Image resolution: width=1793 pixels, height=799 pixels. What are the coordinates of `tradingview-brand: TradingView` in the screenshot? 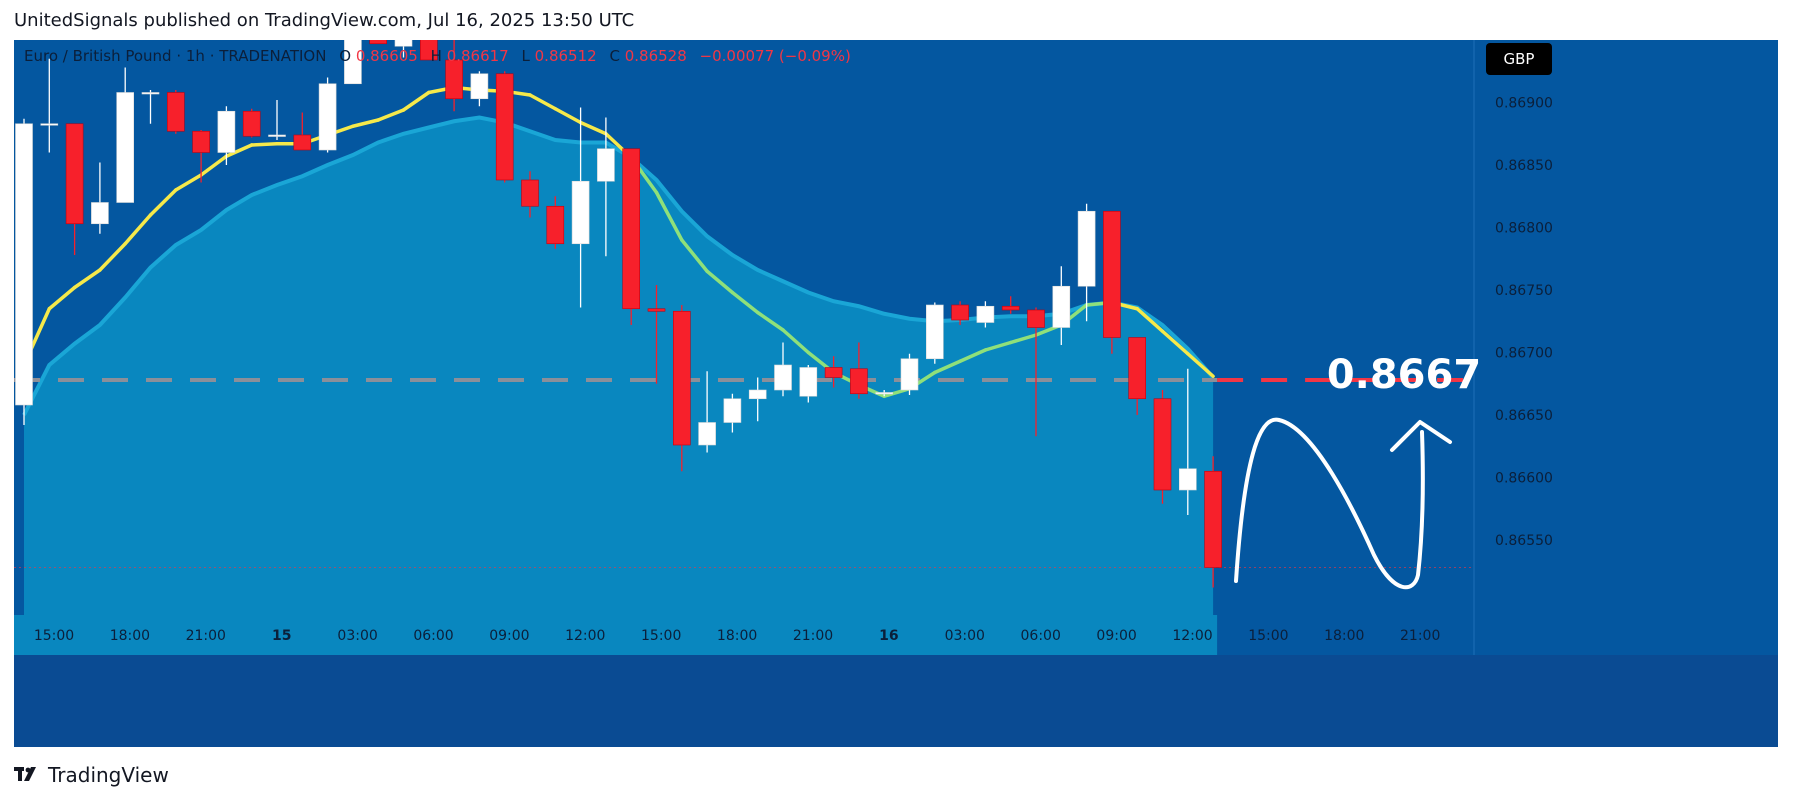 It's located at (108, 775).